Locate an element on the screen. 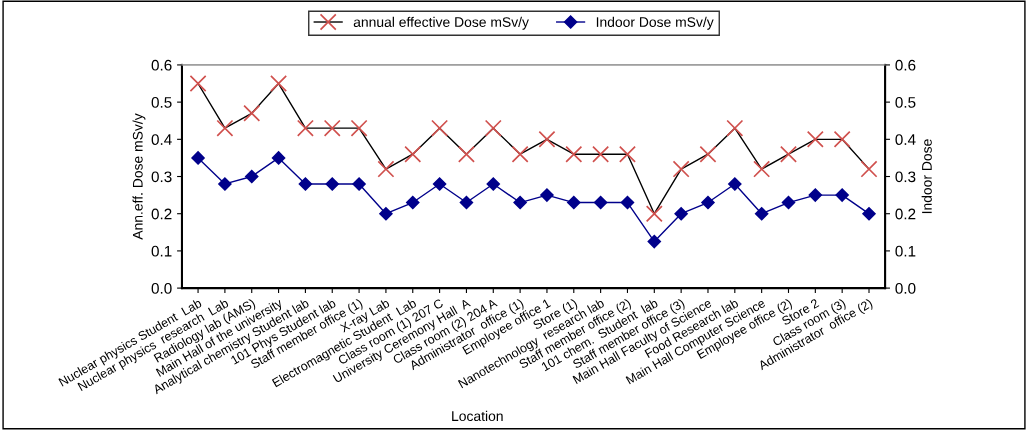 The width and height of the screenshot is (1028, 430). y2-tick-label: 0.6 is located at coordinates (905, 65).